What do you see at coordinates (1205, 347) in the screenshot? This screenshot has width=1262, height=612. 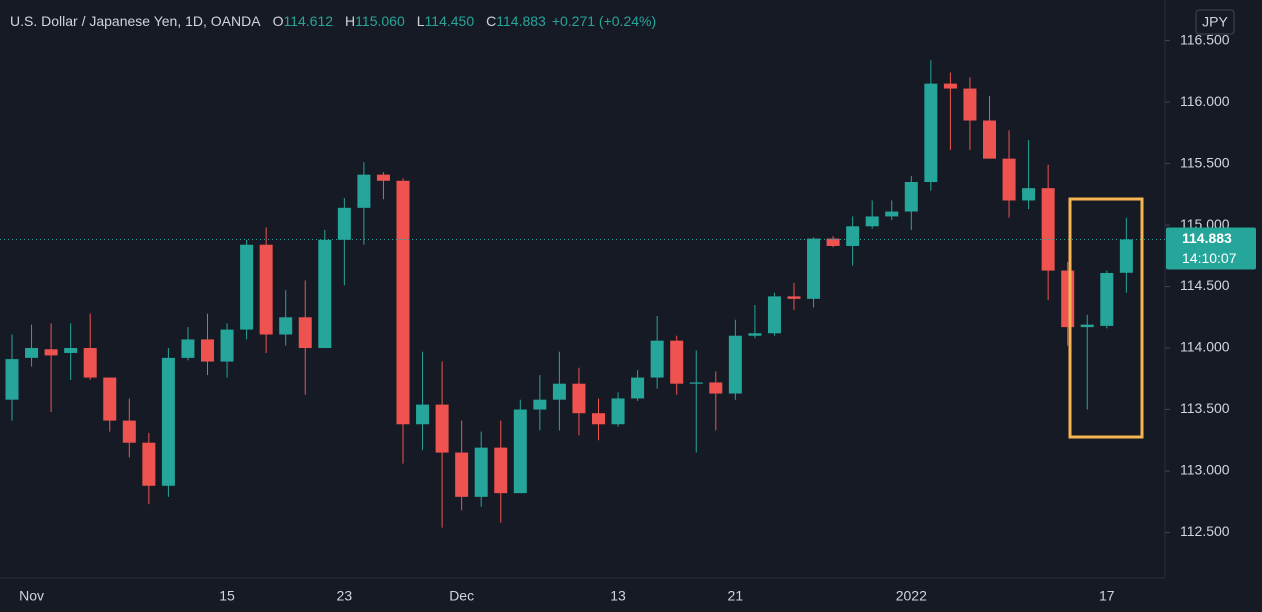 I see `y-tick-label: 114.000` at bounding box center [1205, 347].